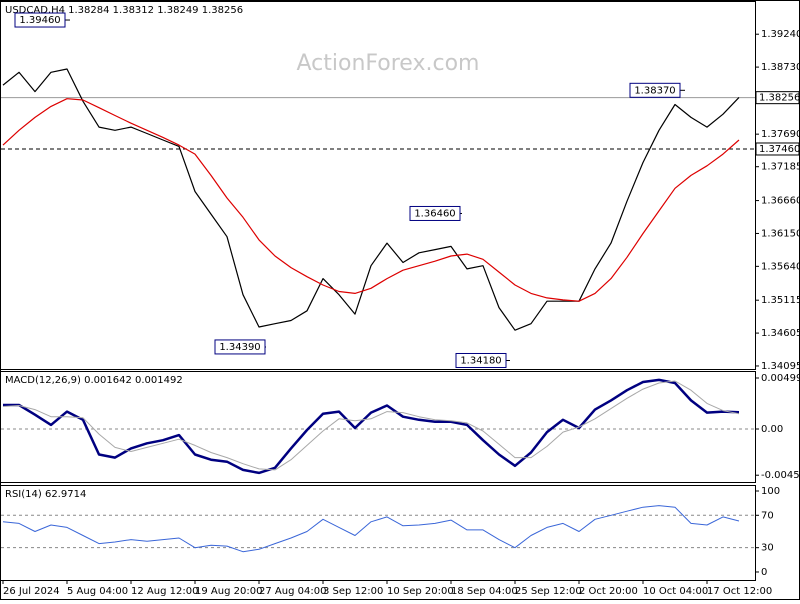 Image resolution: width=800 pixels, height=604 pixels. I want to click on x-tick-label: 25 Sep 12:00, so click(548, 591).